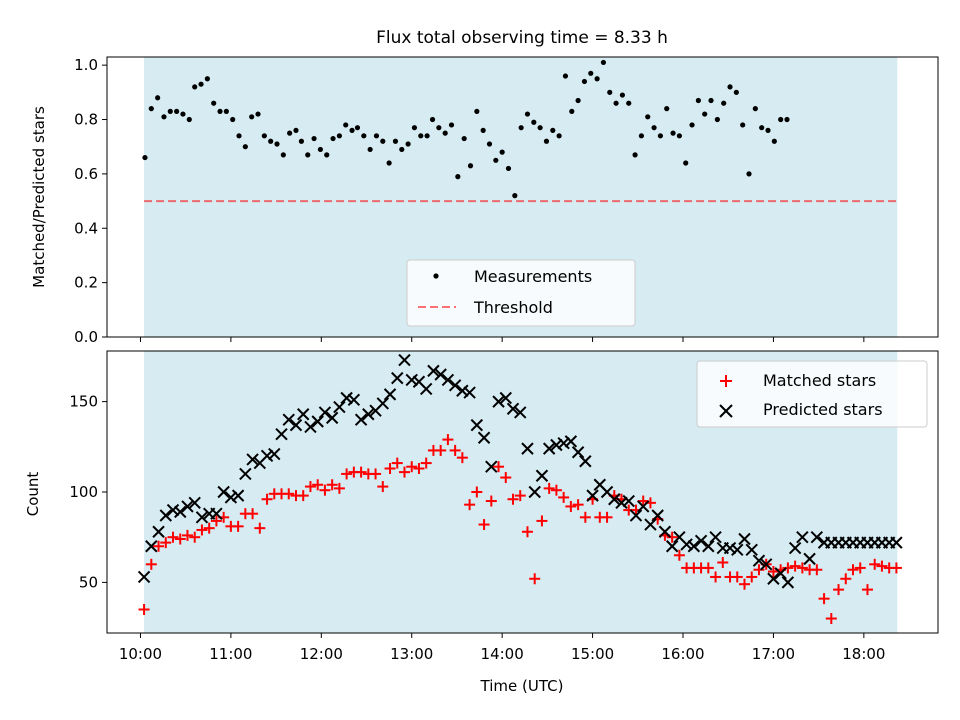 This screenshot has height=720, width=960. What do you see at coordinates (773, 654) in the screenshot?
I see `bottom-x-tick-label: 17:00` at bounding box center [773, 654].